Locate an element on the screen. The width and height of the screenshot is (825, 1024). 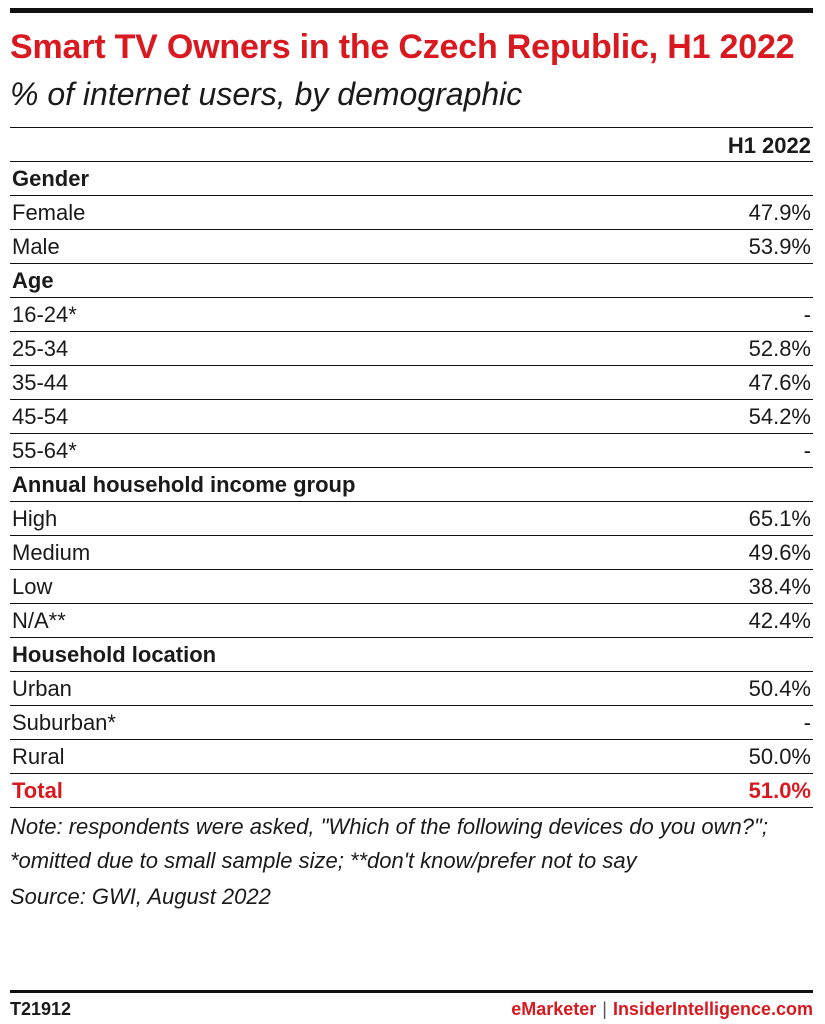
row-label: Rural is located at coordinates (38, 756).